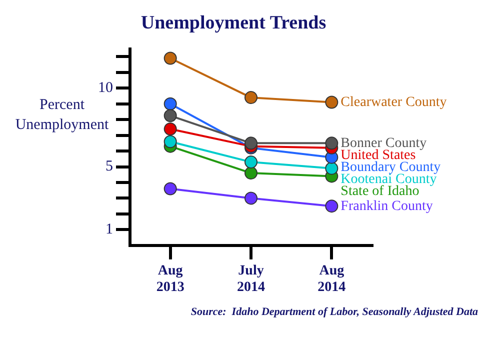 This screenshot has height=337, width=497. What do you see at coordinates (105, 88) in the screenshot?
I see `y-tick-label: 10` at bounding box center [105, 88].